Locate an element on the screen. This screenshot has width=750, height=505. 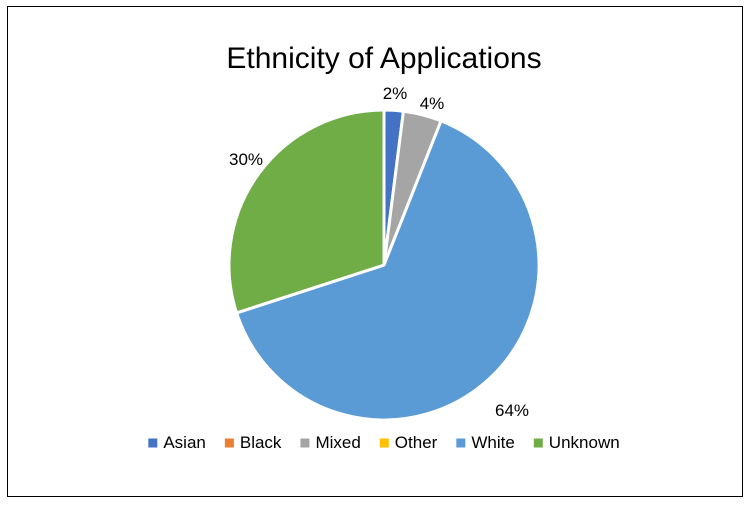
legend-item-white: White is located at coordinates (485, 442).